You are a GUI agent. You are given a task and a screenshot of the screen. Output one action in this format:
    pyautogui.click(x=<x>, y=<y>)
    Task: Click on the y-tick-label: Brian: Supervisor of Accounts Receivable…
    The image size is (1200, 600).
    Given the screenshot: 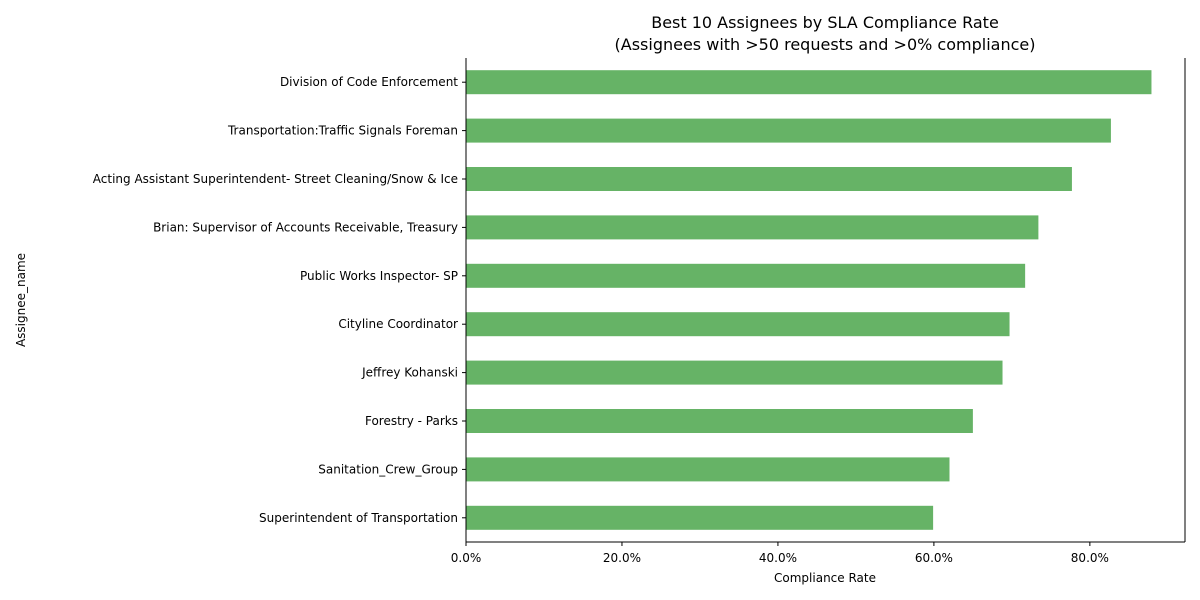 What is the action you would take?
    pyautogui.click(x=305, y=227)
    